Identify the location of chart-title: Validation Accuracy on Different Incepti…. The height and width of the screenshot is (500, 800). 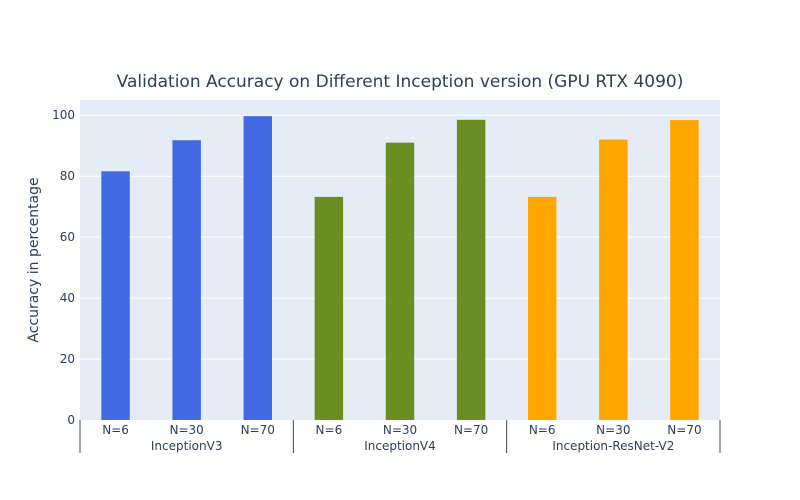
(400, 82).